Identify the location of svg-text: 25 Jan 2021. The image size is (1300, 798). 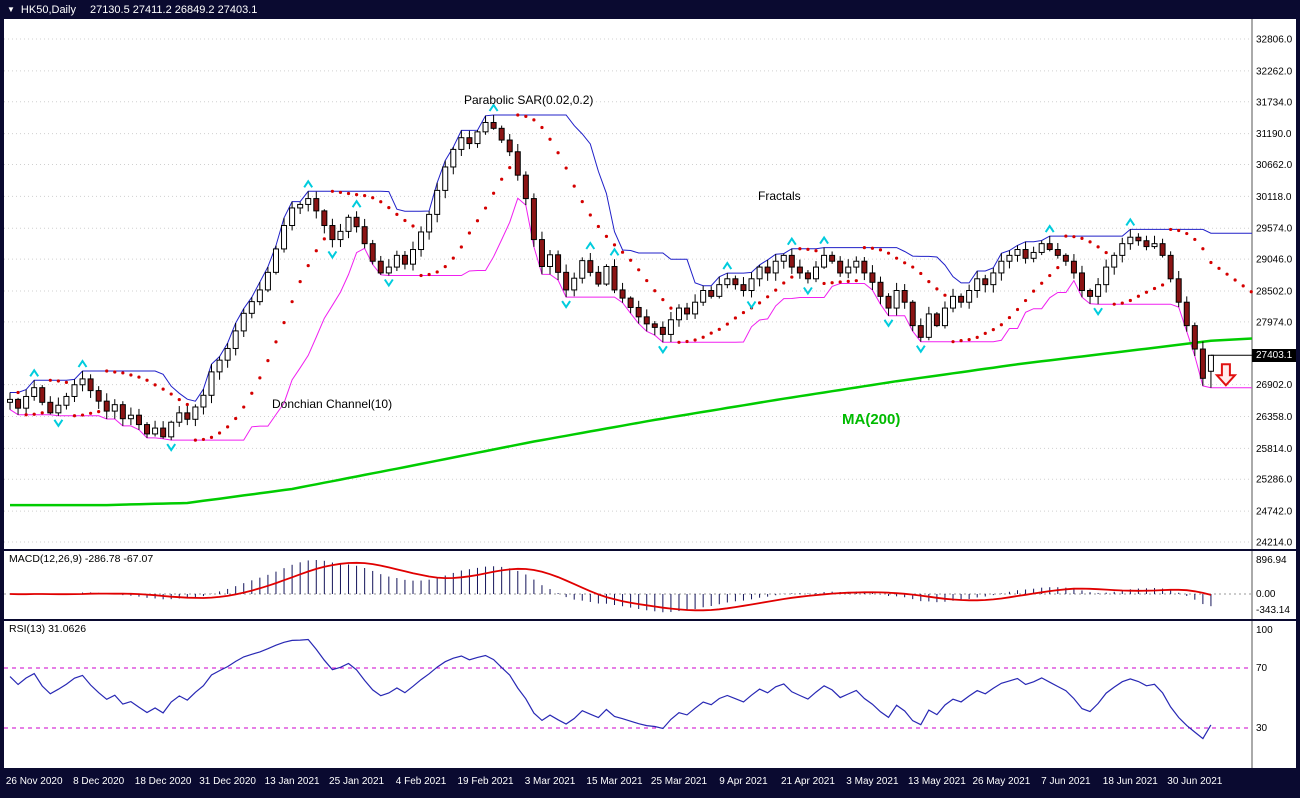
(356, 781).